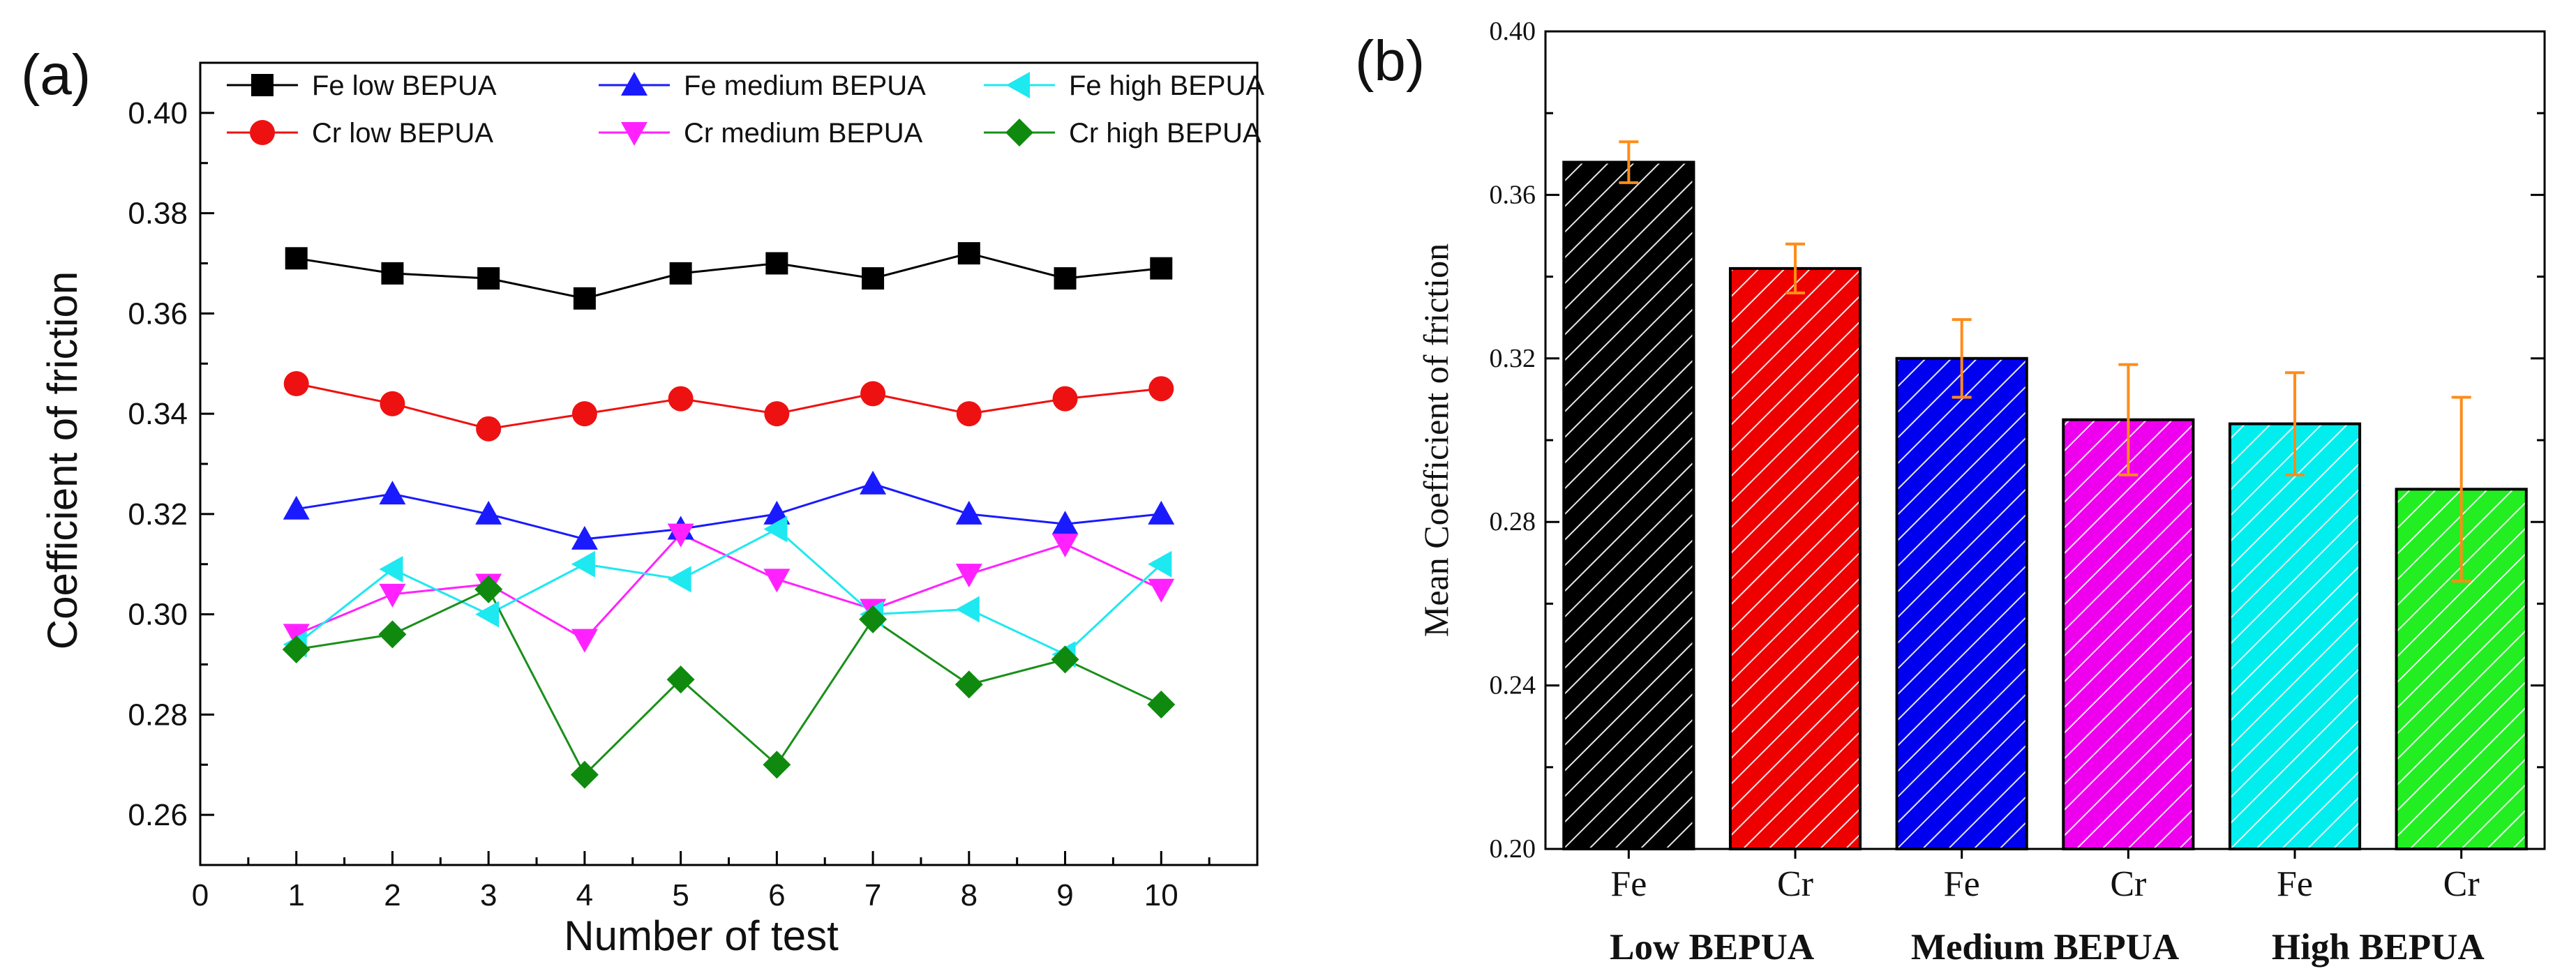 The height and width of the screenshot is (978, 2576). I want to click on legend-label-fe-low-bepua: Fe low BEPUA, so click(404, 85).